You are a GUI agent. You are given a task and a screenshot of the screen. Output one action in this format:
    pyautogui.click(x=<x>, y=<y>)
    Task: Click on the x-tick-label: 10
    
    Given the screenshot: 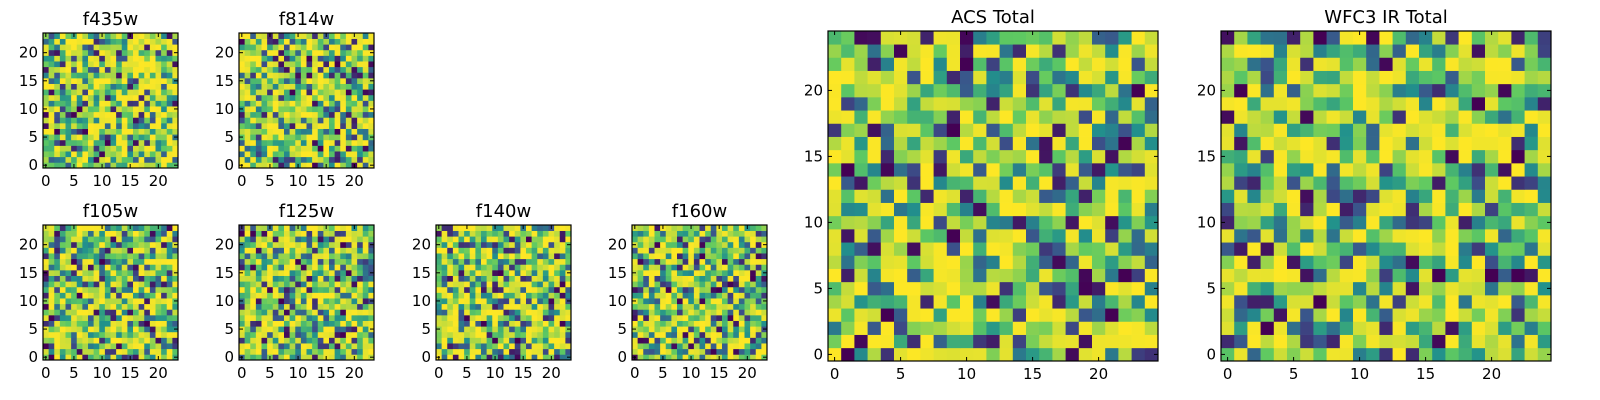 What is the action you would take?
    pyautogui.click(x=1359, y=374)
    